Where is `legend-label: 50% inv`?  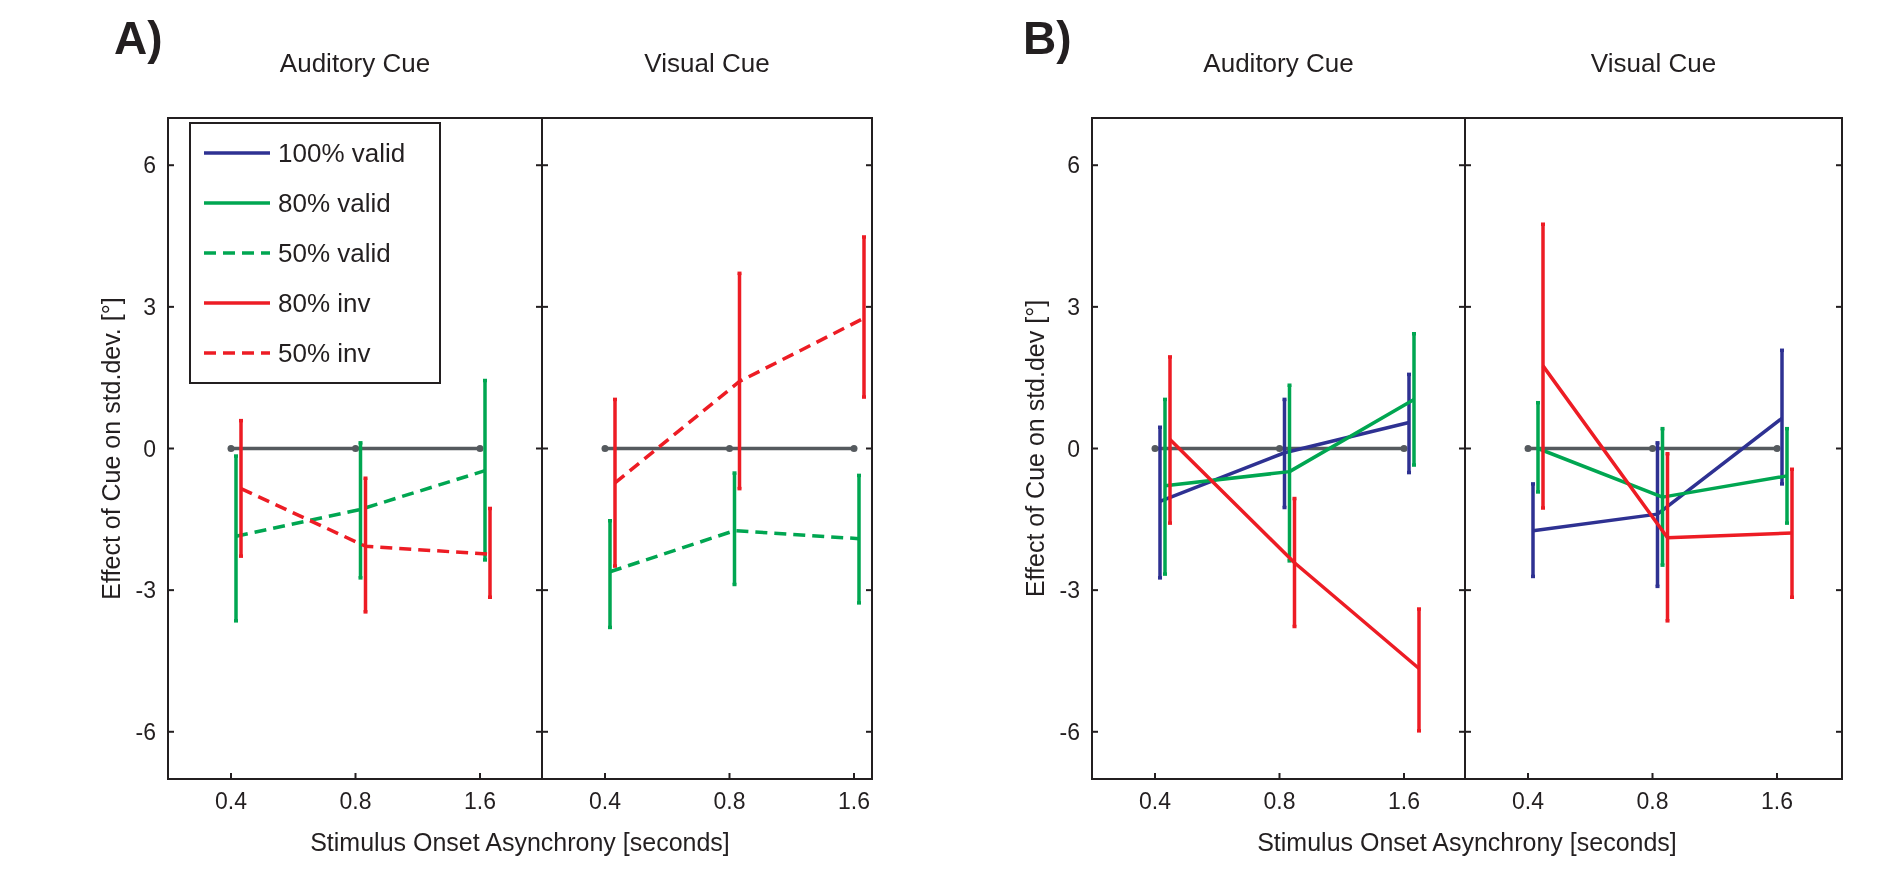
legend-label: 50% inv is located at coordinates (324, 353).